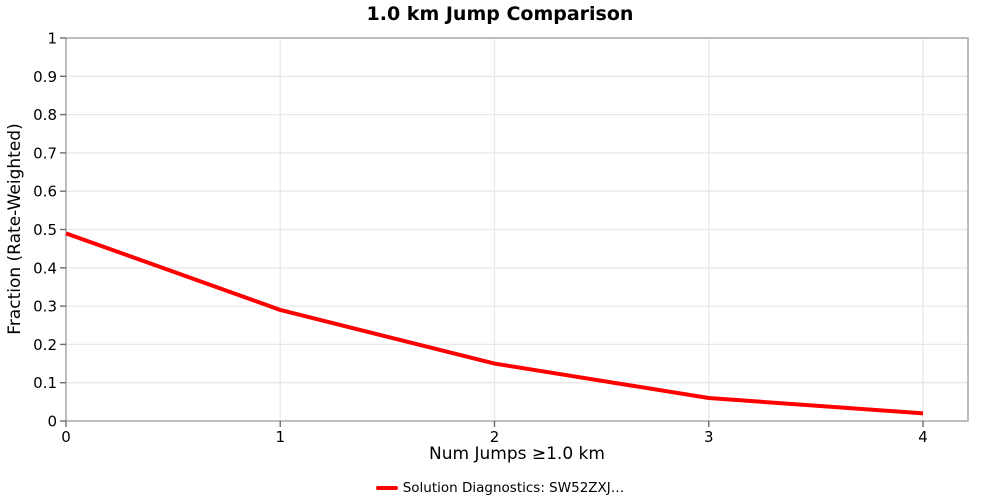 The image size is (1000, 500). I want to click on chart-title: 1.0 km Jump Comparison, so click(500, 14).